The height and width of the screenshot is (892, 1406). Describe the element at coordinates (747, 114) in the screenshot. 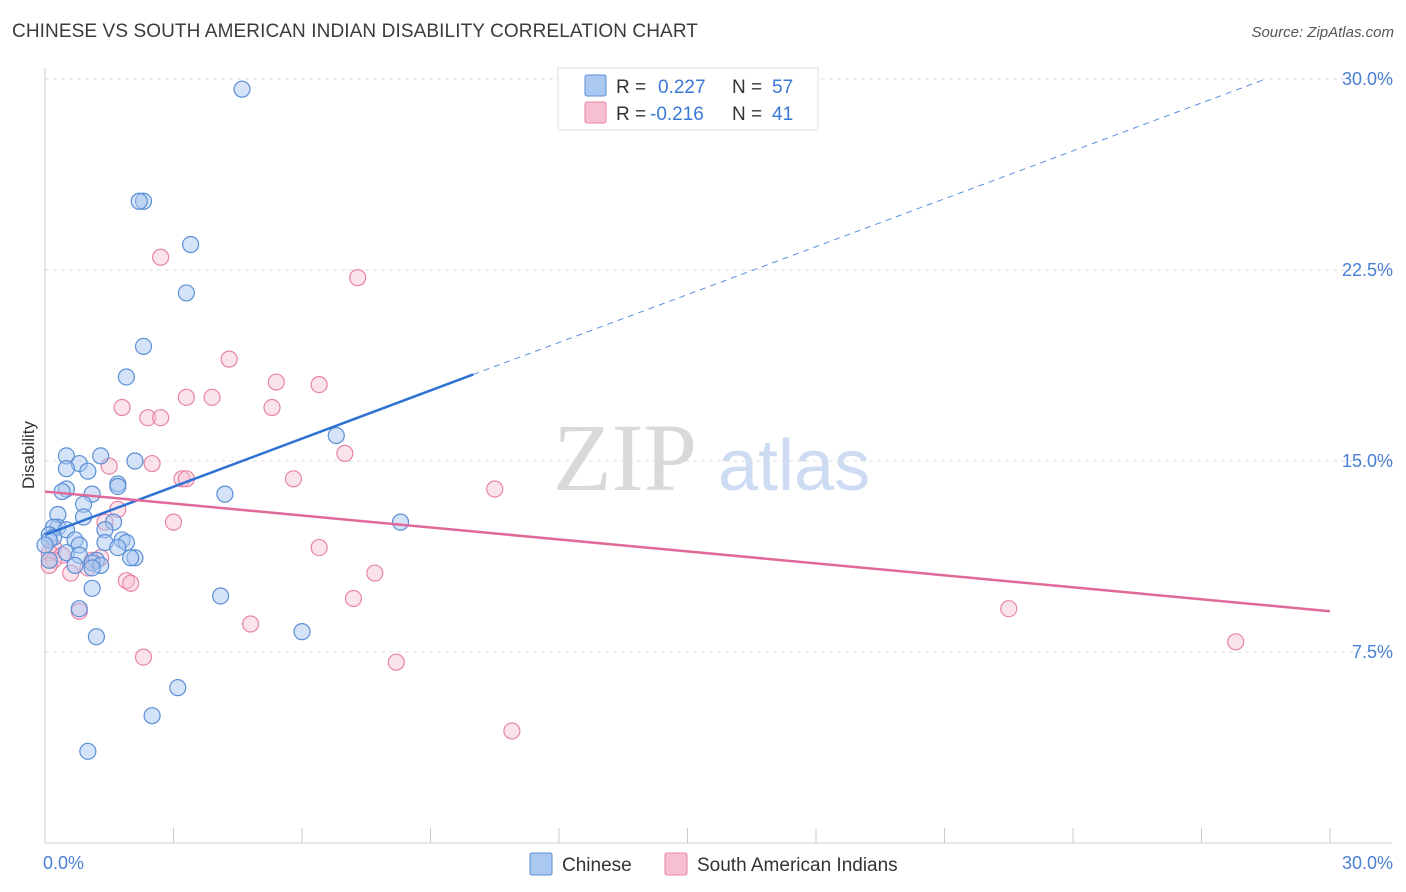

I see `stats-n-label-sai: N =` at that location.